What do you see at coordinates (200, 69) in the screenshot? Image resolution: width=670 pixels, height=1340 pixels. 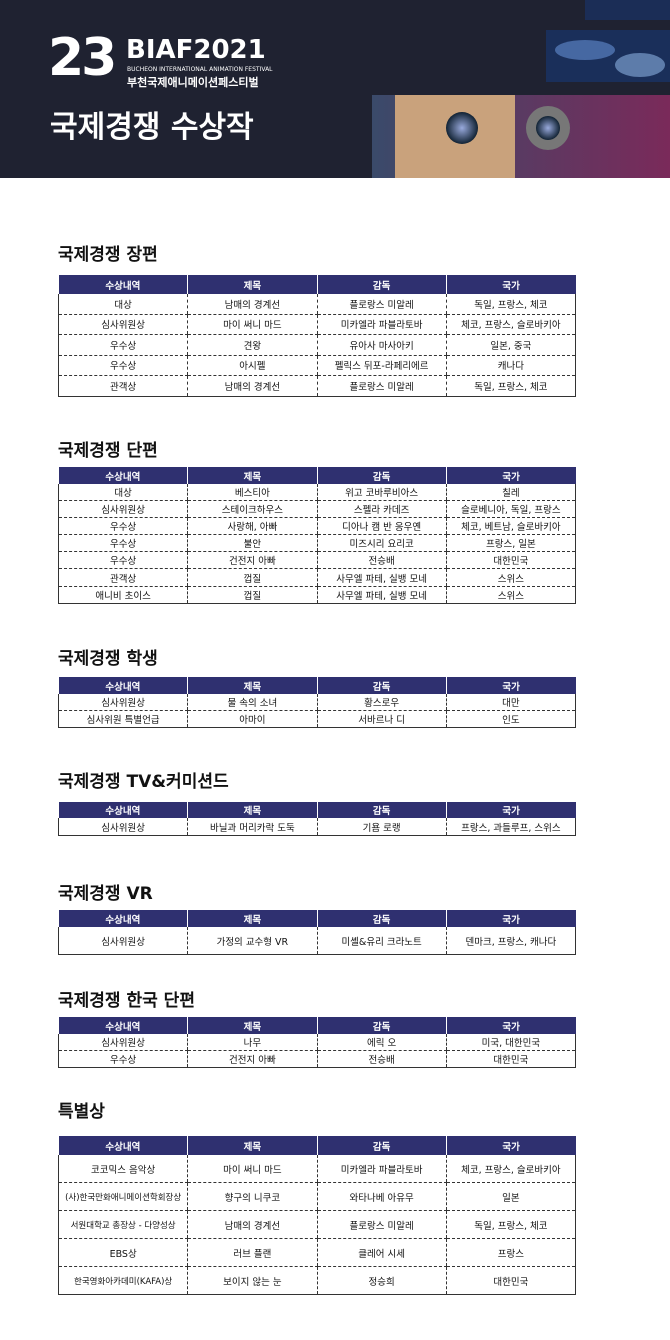 I see `subtitle-en: BUCHEON INTERNATIONAL ANIMATION FESTIVAL` at bounding box center [200, 69].